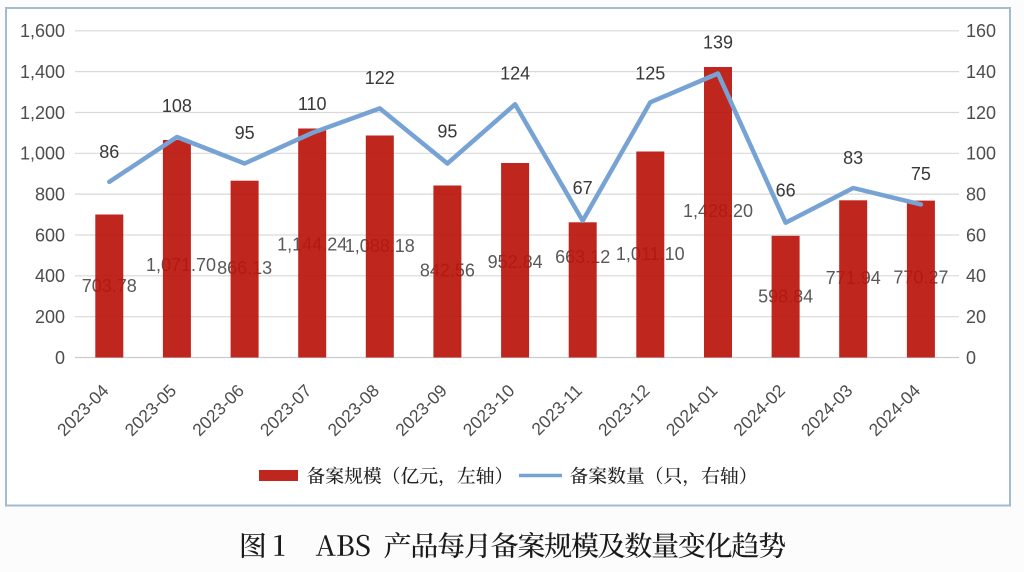 The image size is (1024, 572). What do you see at coordinates (981, 113) in the screenshot?
I see `svg-text: 120` at bounding box center [981, 113].